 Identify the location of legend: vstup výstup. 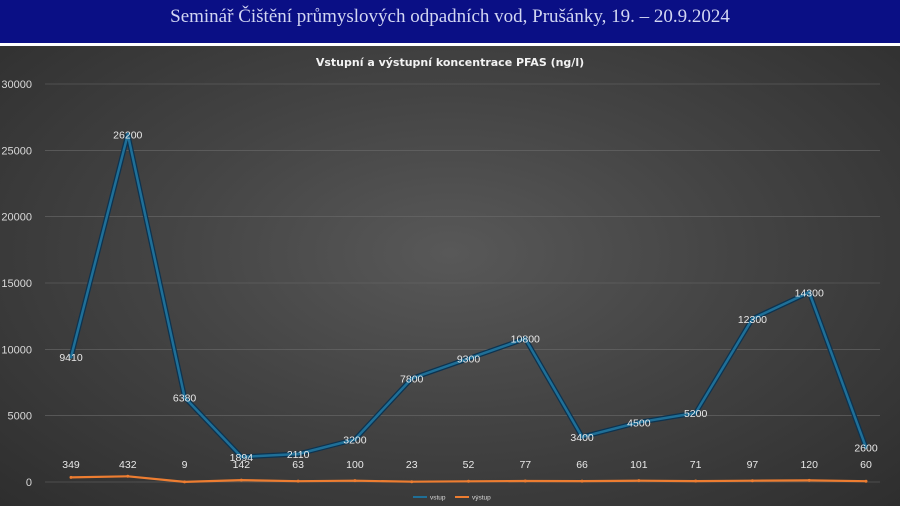
(452, 498).